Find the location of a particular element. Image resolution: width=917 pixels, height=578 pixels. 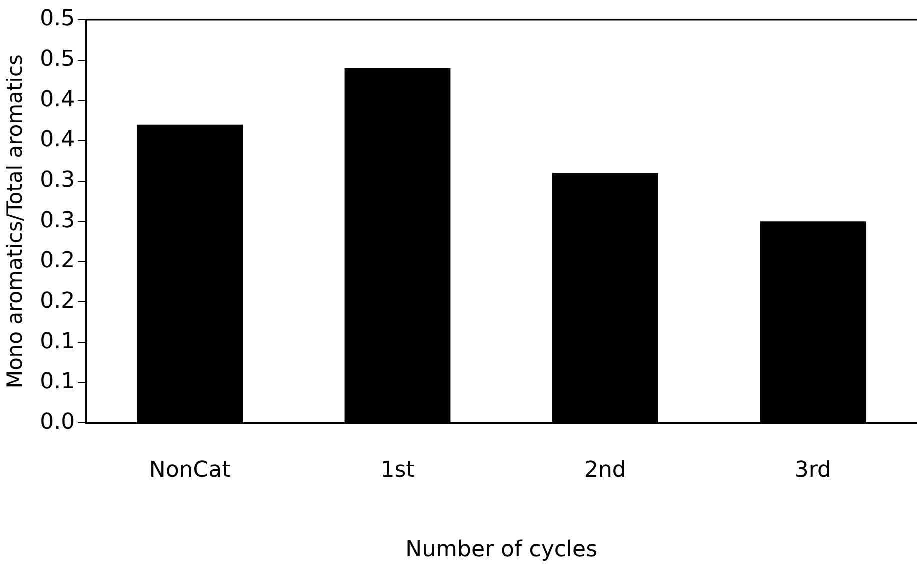

x-tick-label: 1st is located at coordinates (398, 471).